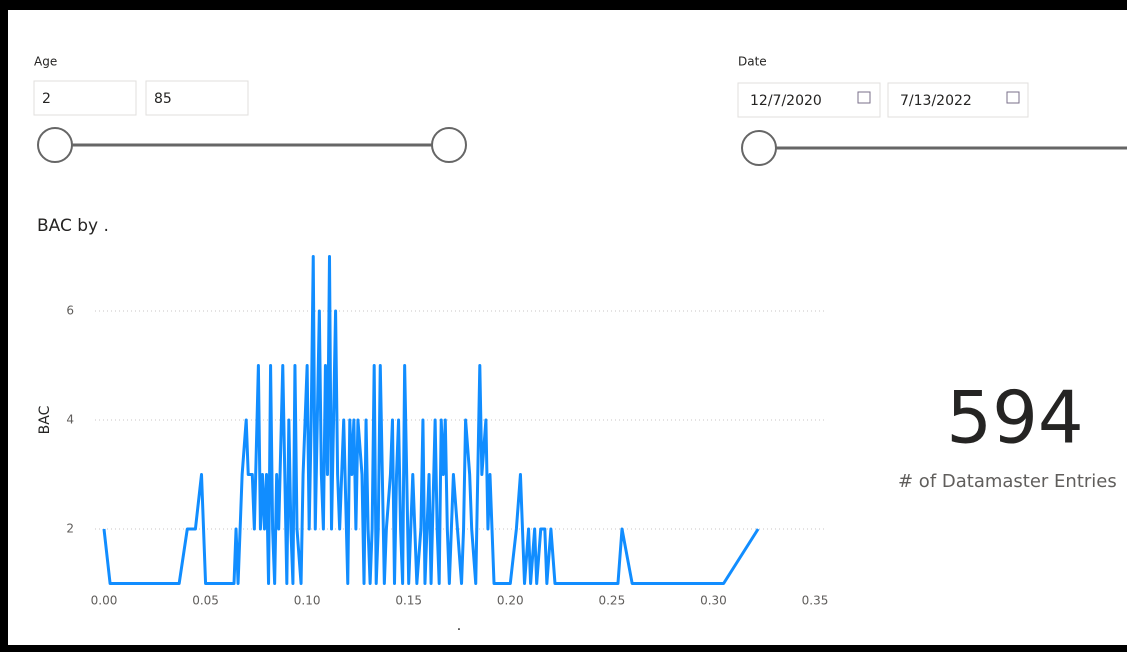  I want to click on end-input, so click(958, 100).